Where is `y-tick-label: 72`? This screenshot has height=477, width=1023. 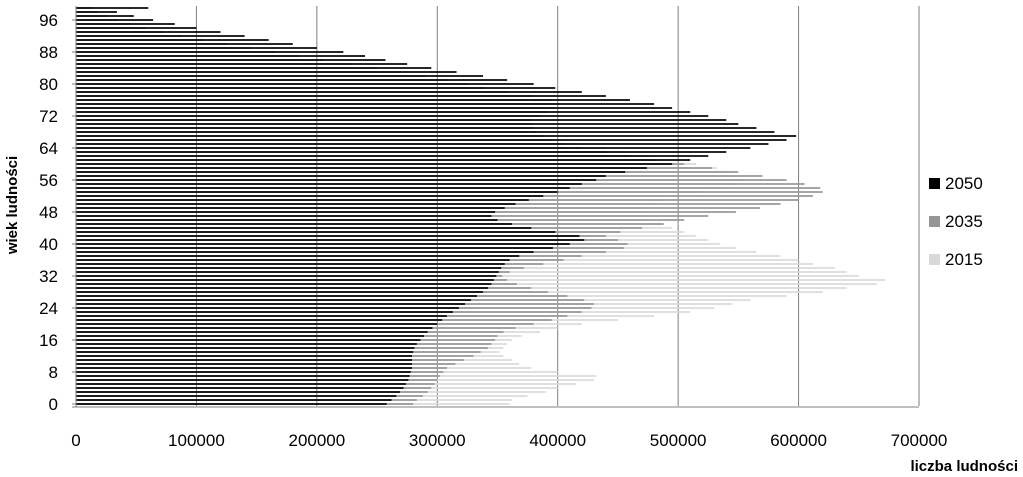 y-tick-label: 72 is located at coordinates (48, 116).